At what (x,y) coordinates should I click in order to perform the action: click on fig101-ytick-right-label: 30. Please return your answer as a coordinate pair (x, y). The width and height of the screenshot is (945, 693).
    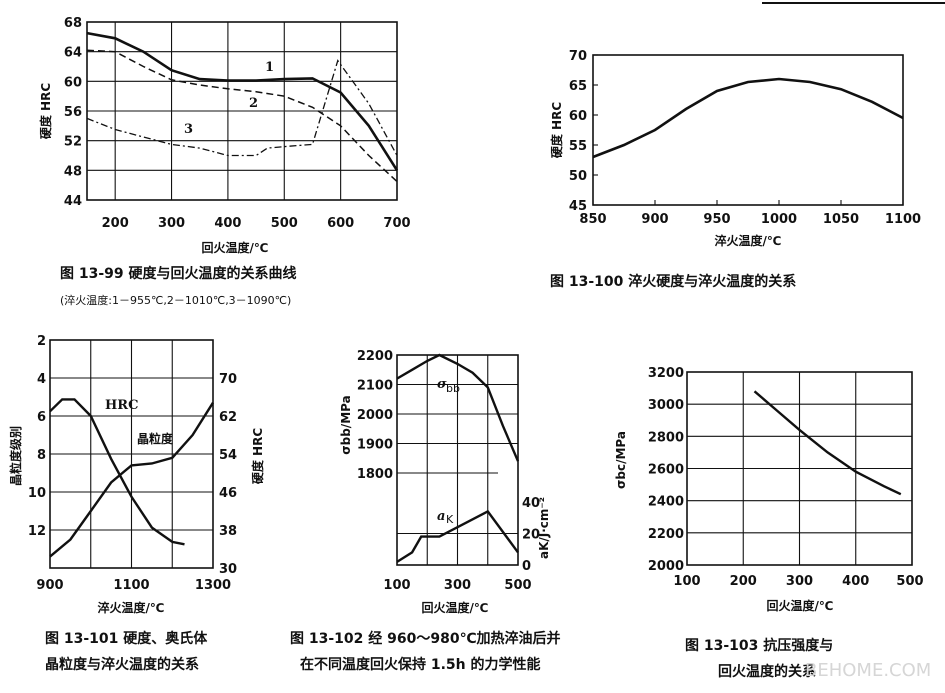
    Looking at the image, I should click on (228, 569).